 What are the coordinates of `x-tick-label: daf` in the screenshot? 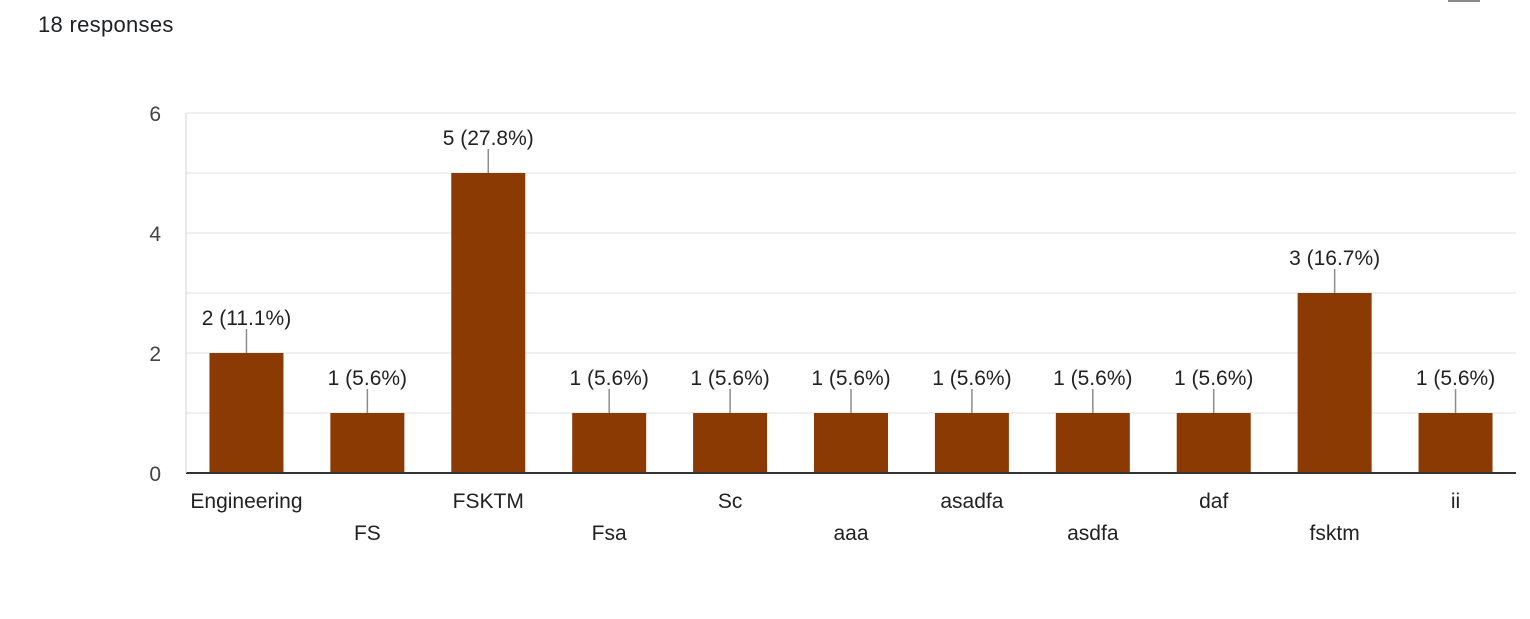 It's located at (1213, 501).